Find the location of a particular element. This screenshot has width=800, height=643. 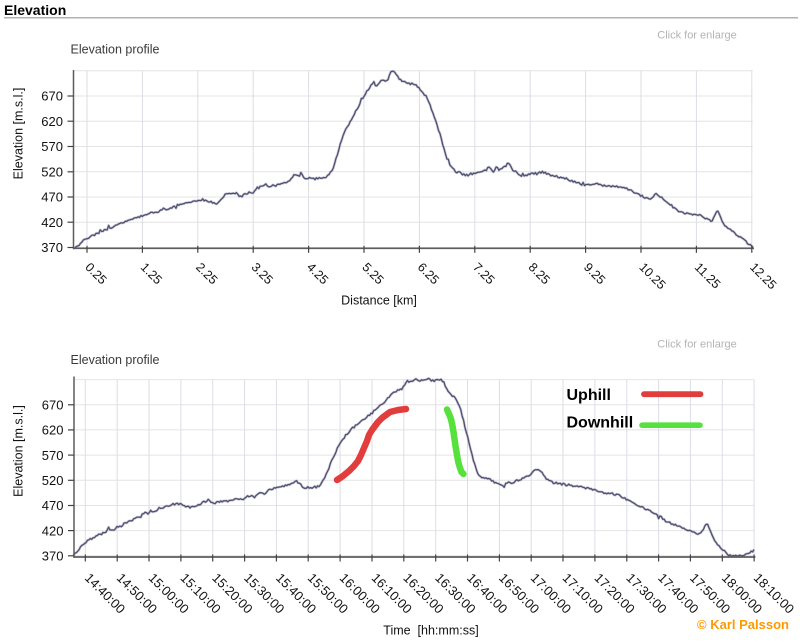

svg-text: © Karl Palsson is located at coordinates (743, 624).